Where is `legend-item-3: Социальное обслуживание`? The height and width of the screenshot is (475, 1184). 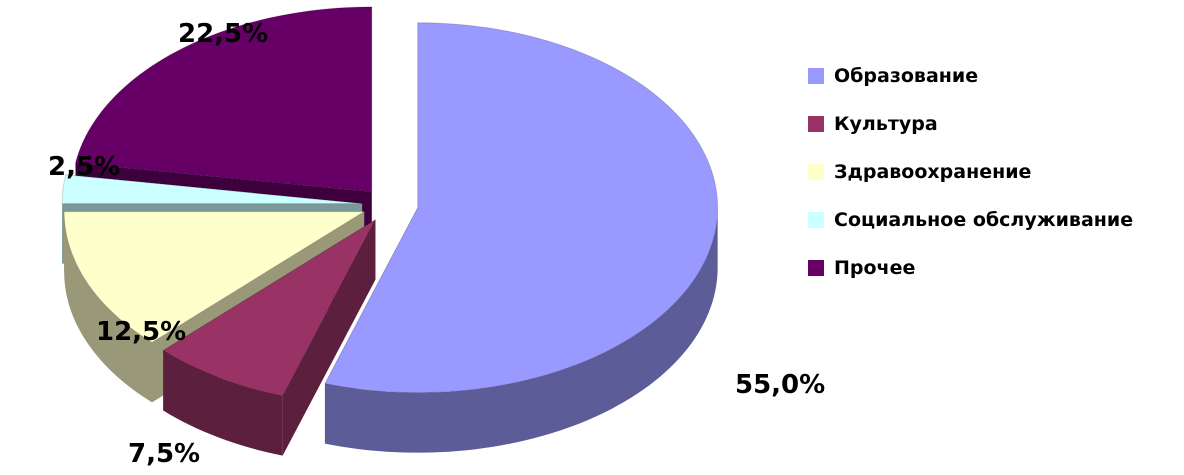
legend-item-3: Социальное обслуживание is located at coordinates (970, 220).